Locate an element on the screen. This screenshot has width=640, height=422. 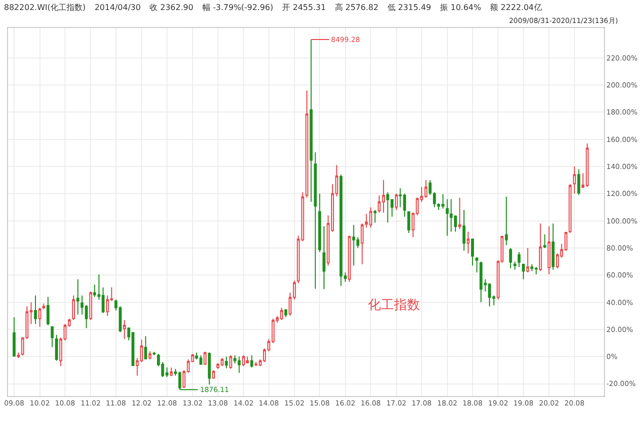
text: 幅 -3.79%(-92.96) is located at coordinates (238, 7).